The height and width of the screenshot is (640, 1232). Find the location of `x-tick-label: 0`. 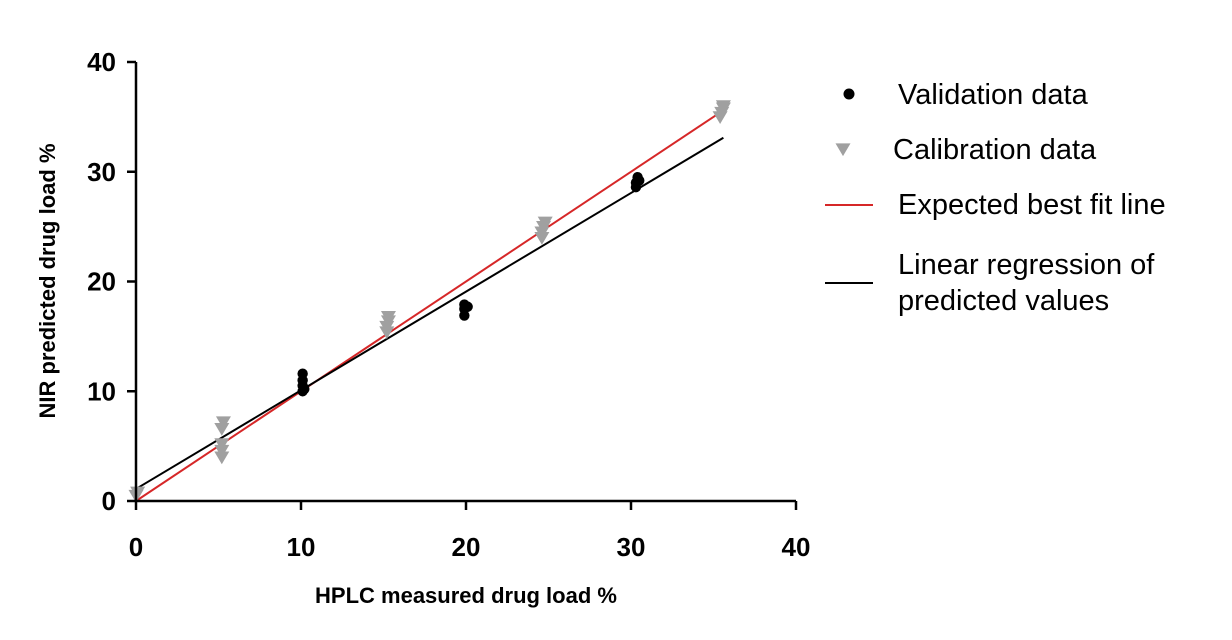

x-tick-label: 0 is located at coordinates (136, 547).